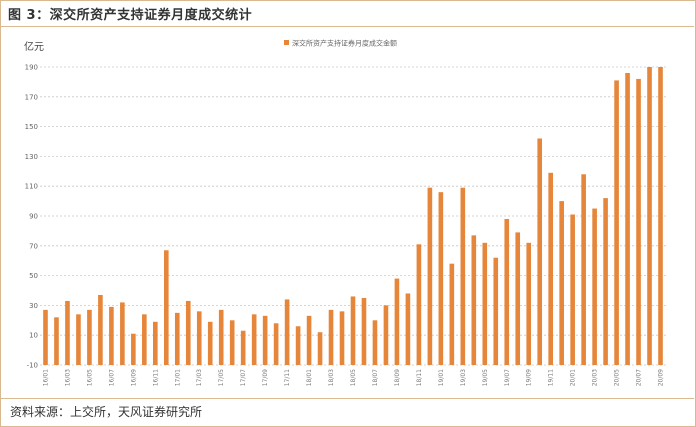 Image resolution: width=696 pixels, height=427 pixels. What do you see at coordinates (67, 377) in the screenshot?
I see `x-tick-label: 16/03` at bounding box center [67, 377].